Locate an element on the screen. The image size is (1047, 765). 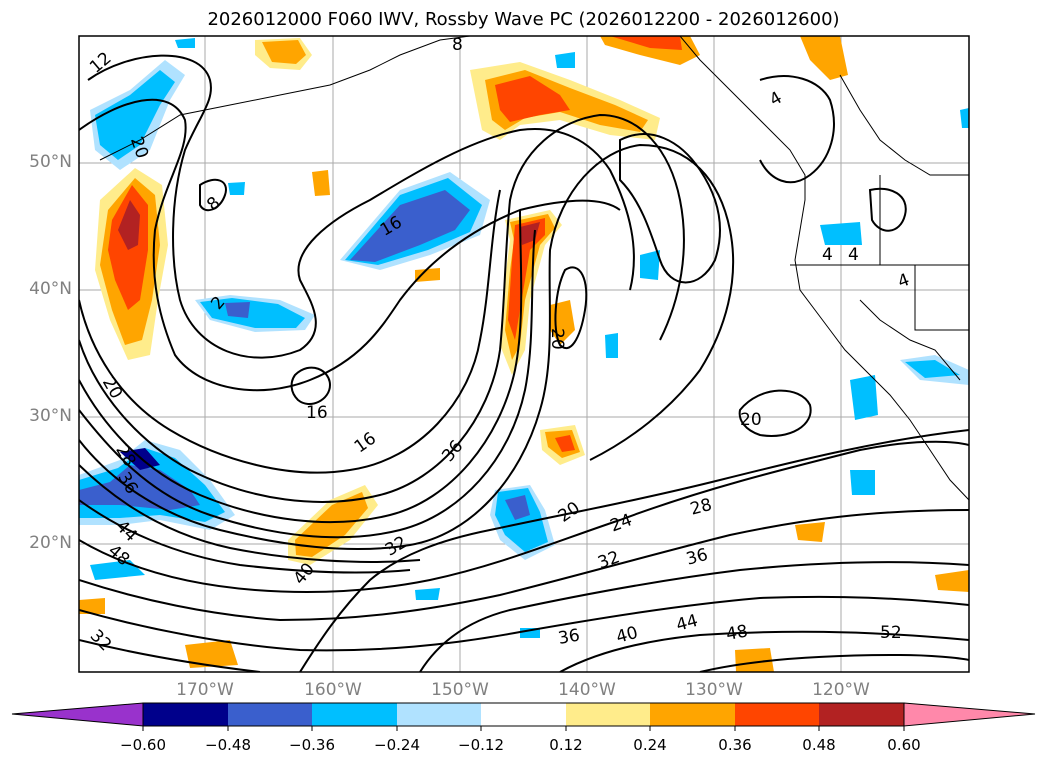
colorbar-tick-label: −0.24 is located at coordinates (397, 745).